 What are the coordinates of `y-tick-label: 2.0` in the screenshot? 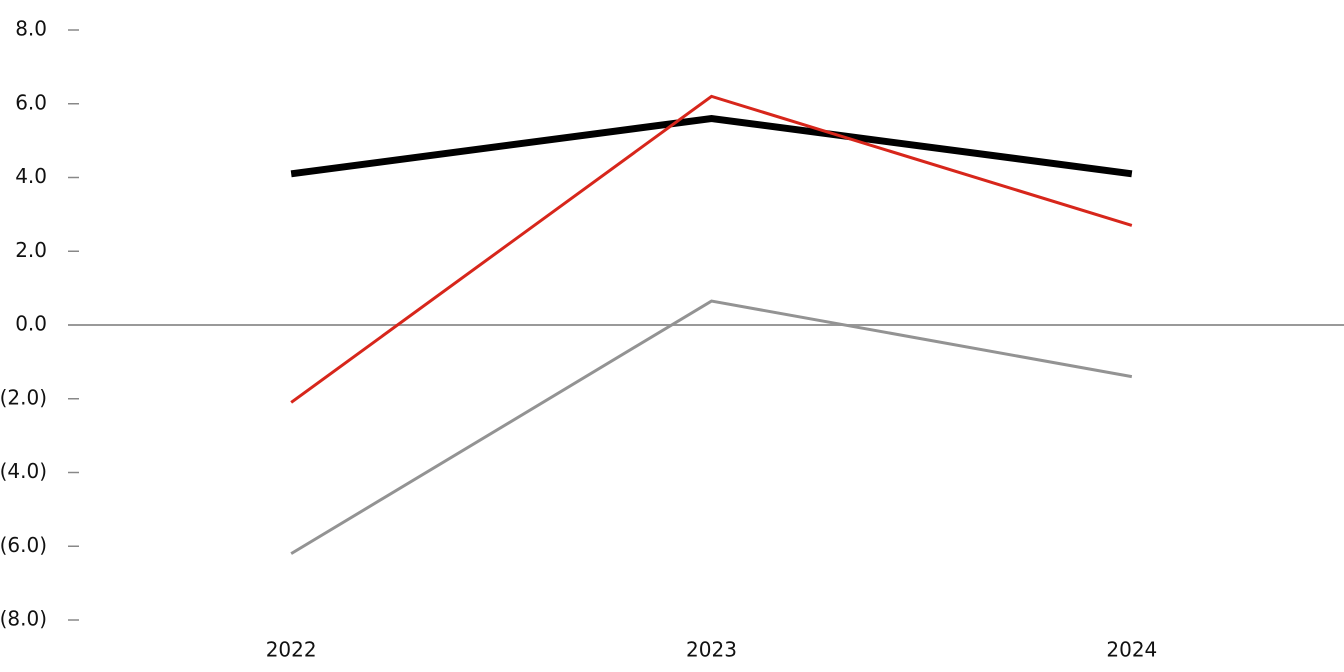 It's located at (31, 250).